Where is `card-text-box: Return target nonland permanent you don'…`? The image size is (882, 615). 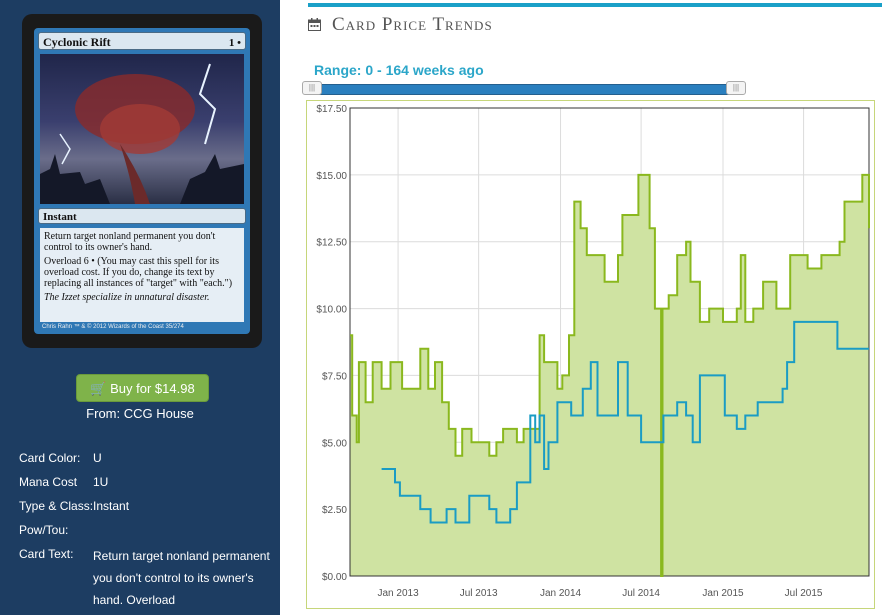 card-text-box: Return target nonland permanent you don'… is located at coordinates (142, 275).